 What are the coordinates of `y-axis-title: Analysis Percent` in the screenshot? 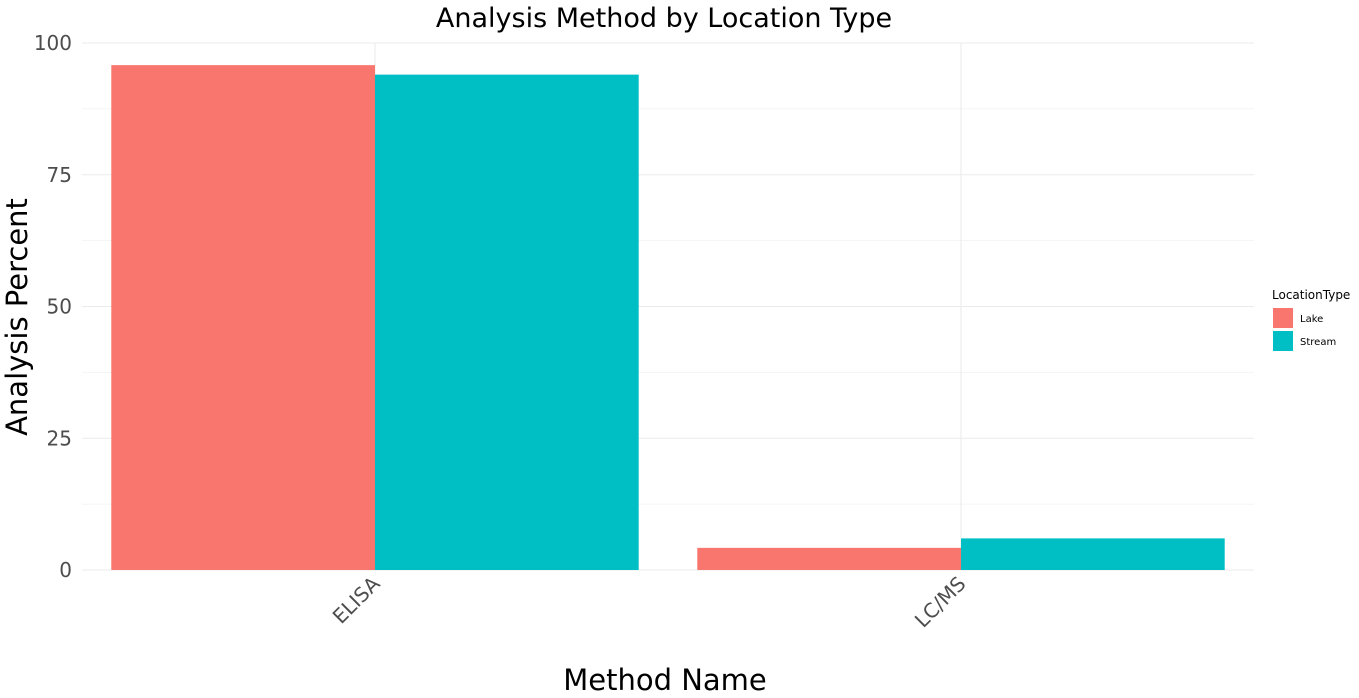 It's located at (17, 317).